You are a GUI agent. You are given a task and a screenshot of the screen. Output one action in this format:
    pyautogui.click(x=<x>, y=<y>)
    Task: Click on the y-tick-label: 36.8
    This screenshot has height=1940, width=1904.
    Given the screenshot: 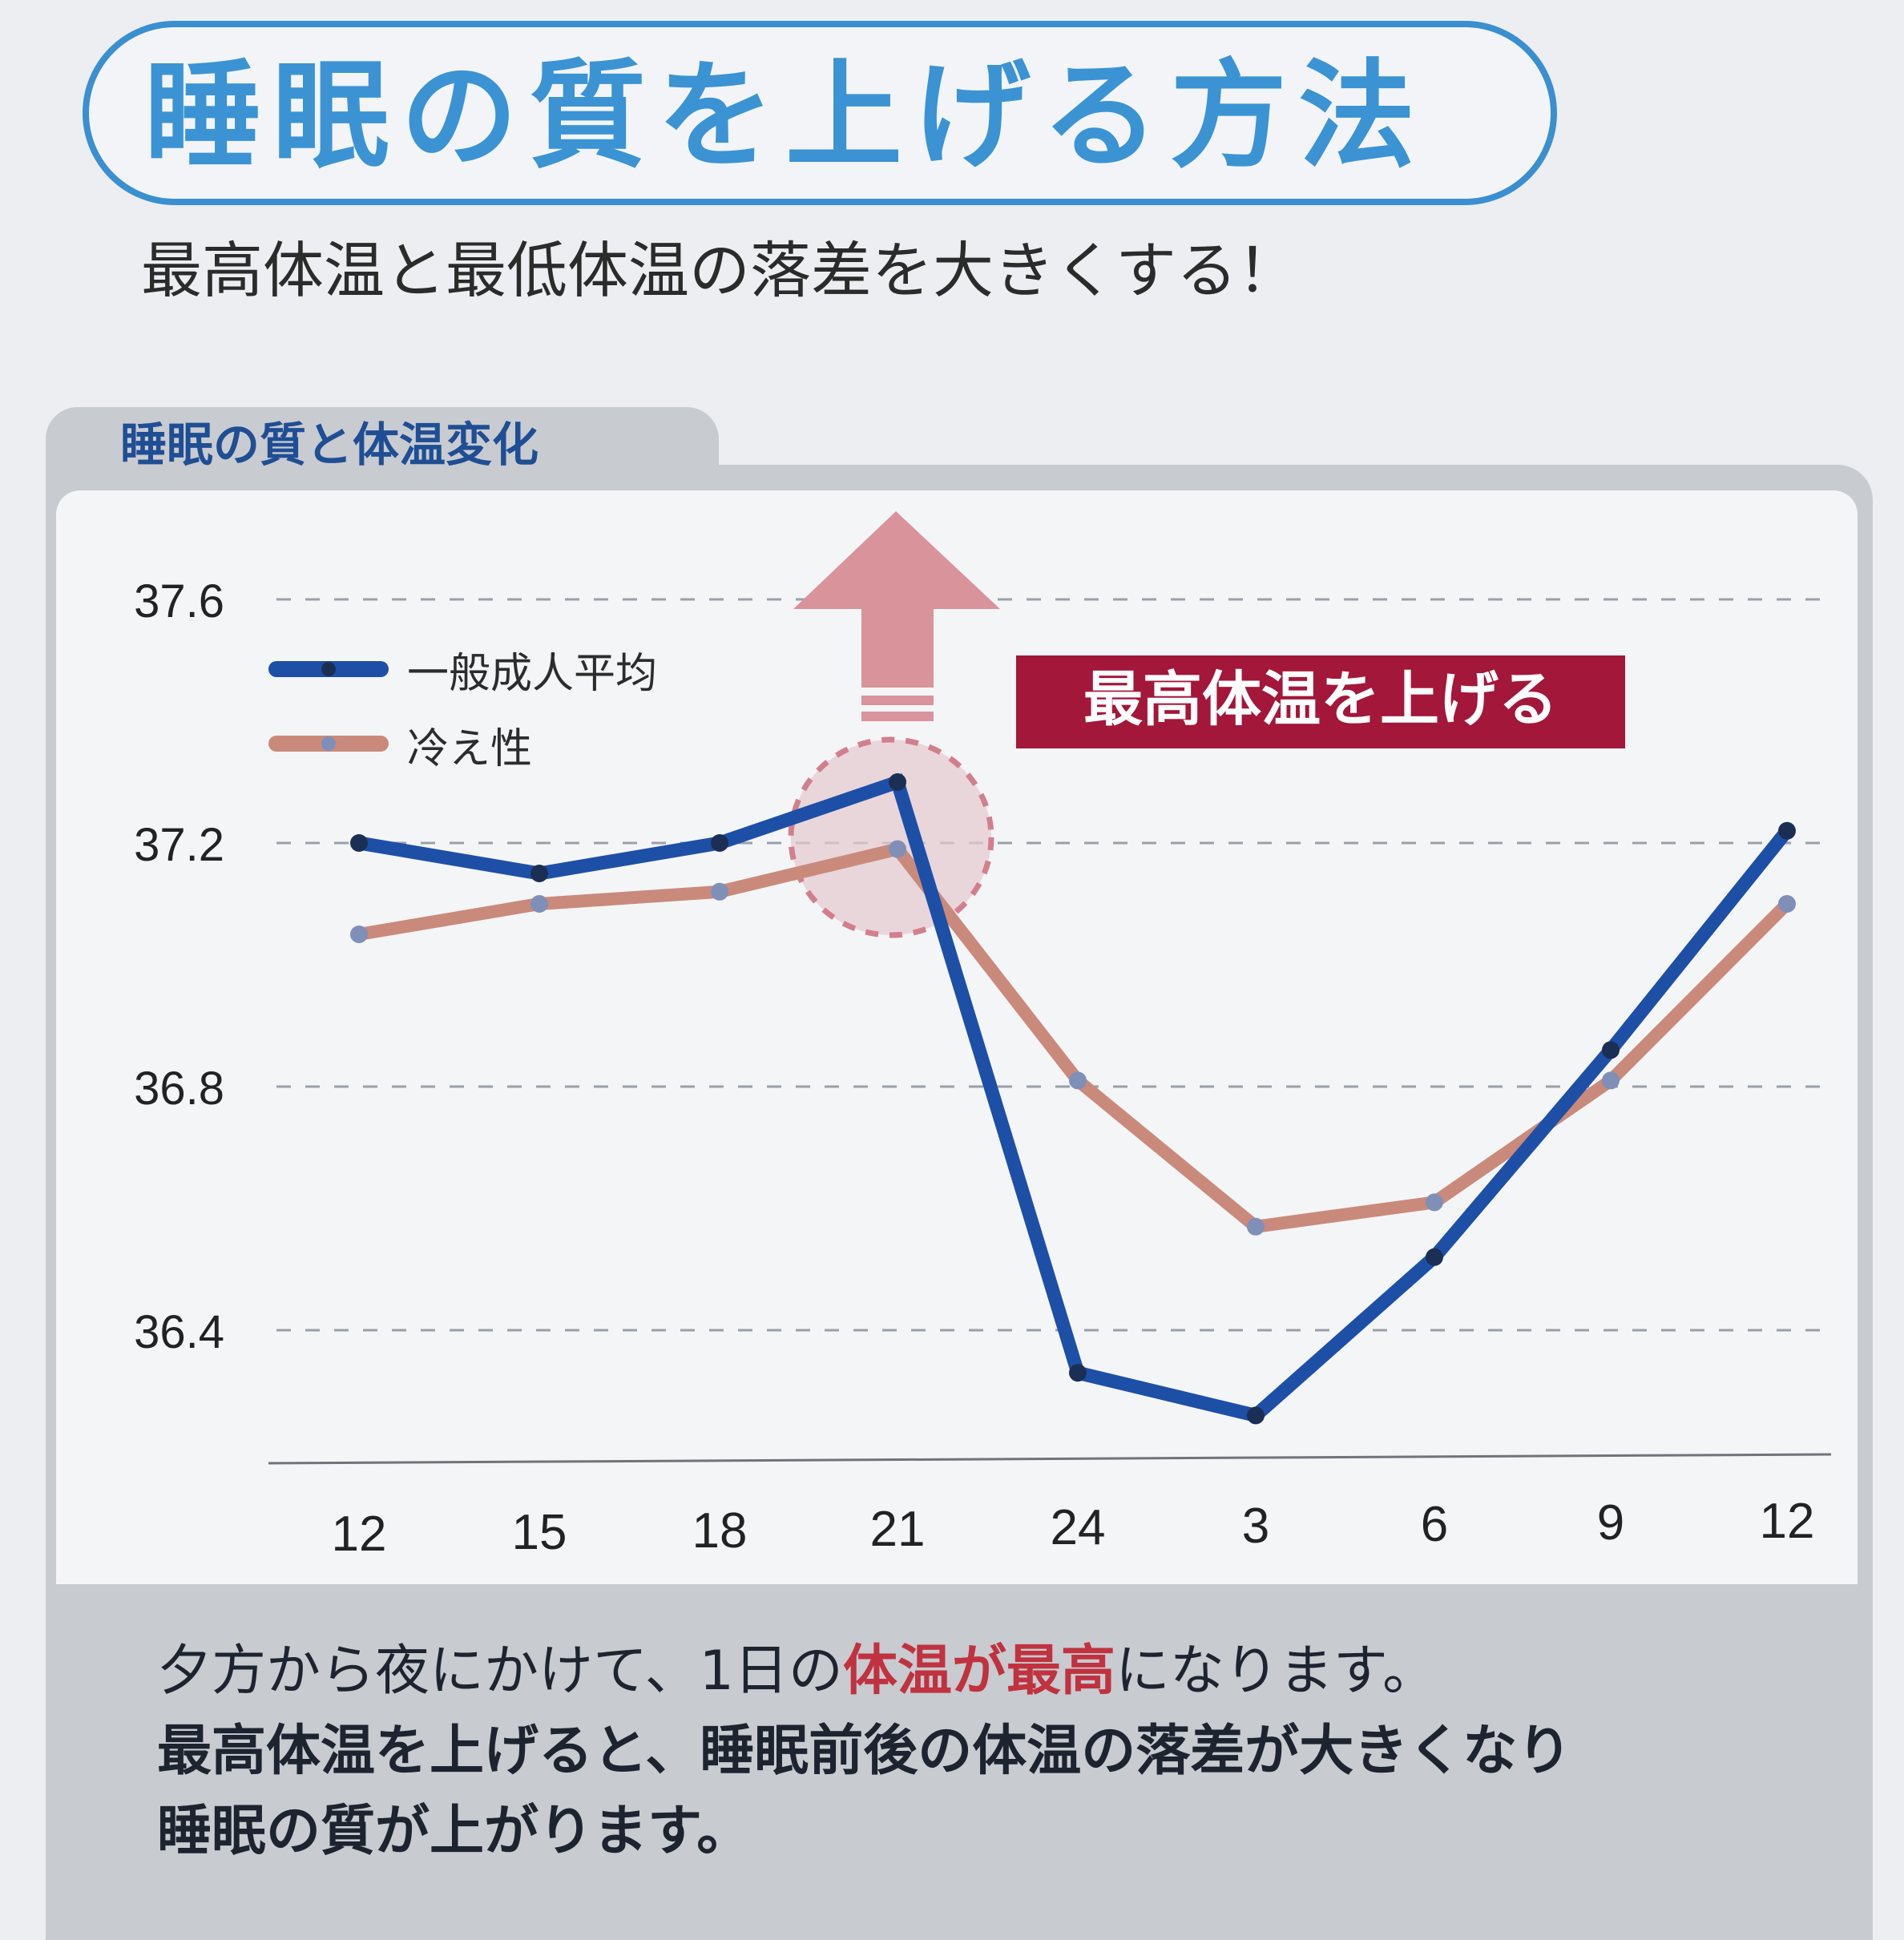 What is the action you would take?
    pyautogui.click(x=179, y=1089)
    